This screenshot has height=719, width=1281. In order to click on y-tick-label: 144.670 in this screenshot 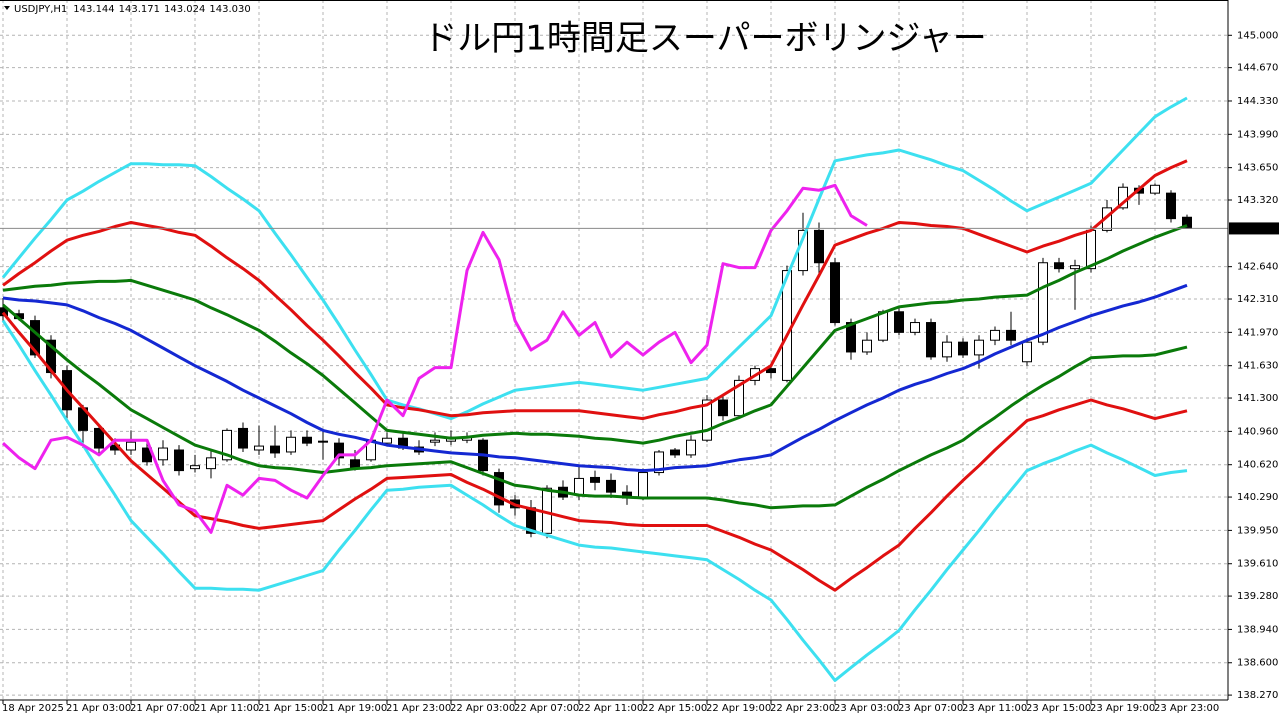, I will do `click(1257, 68)`.